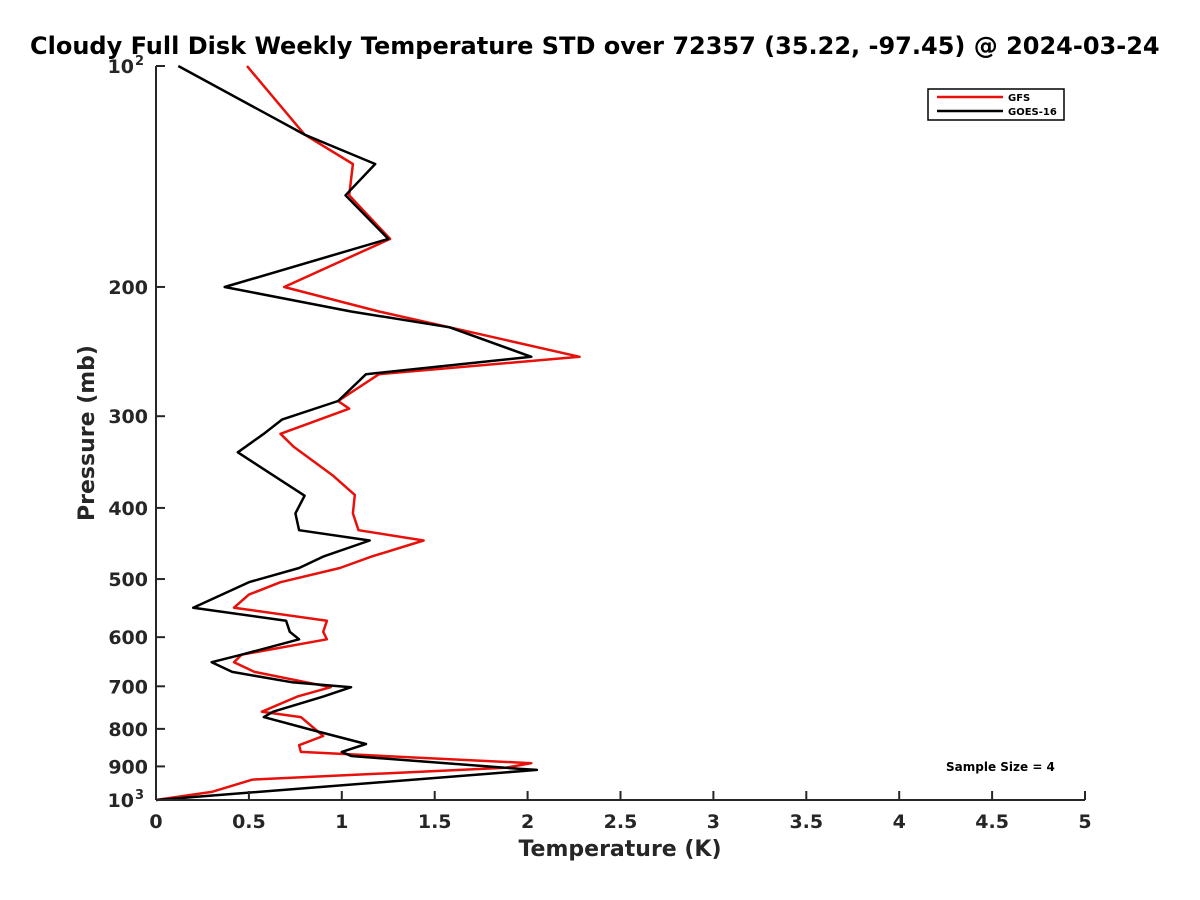 The width and height of the screenshot is (1200, 900). I want to click on legend-label-goes16: GOES-16, so click(1032, 112).